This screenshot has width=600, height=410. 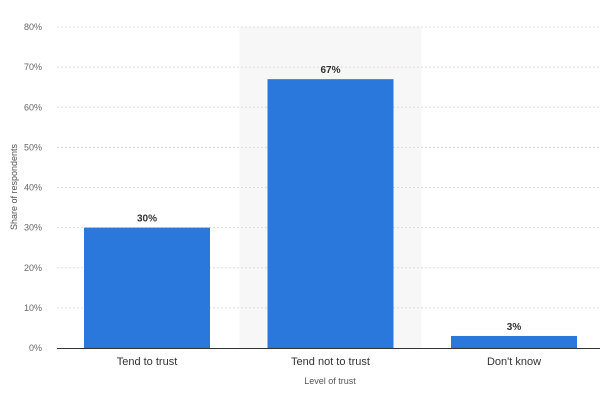 What do you see at coordinates (33, 147) in the screenshot?
I see `y-tick-label: 50%` at bounding box center [33, 147].